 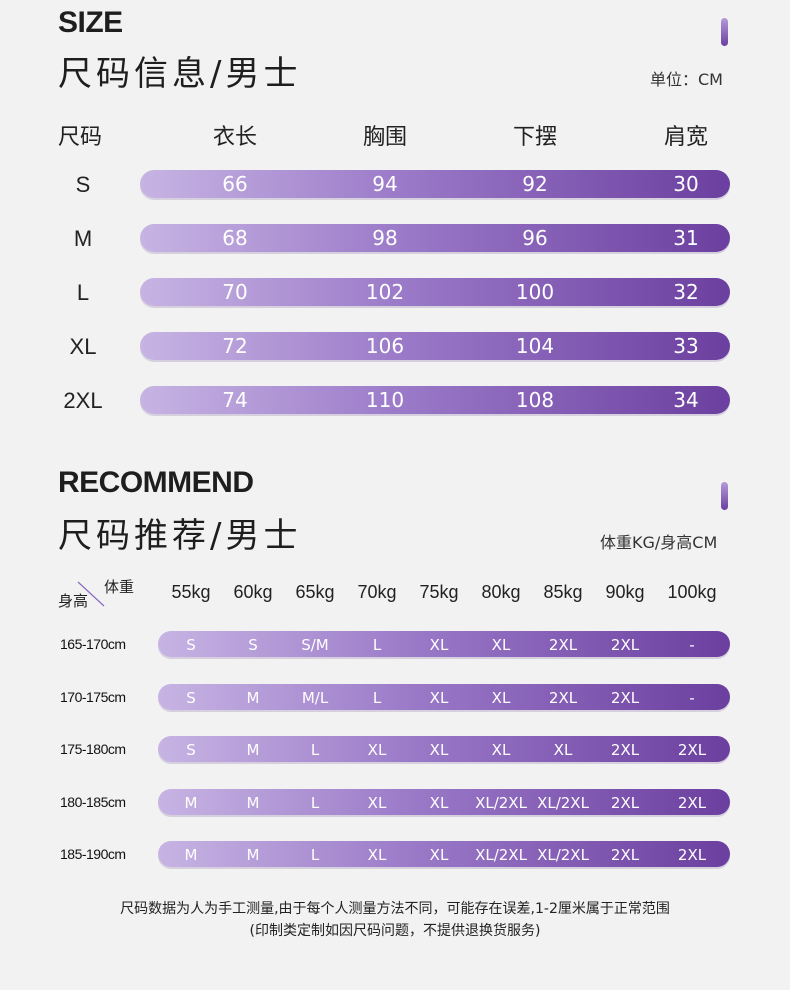 I want to click on size-row-label: XL, so click(x=83, y=346).